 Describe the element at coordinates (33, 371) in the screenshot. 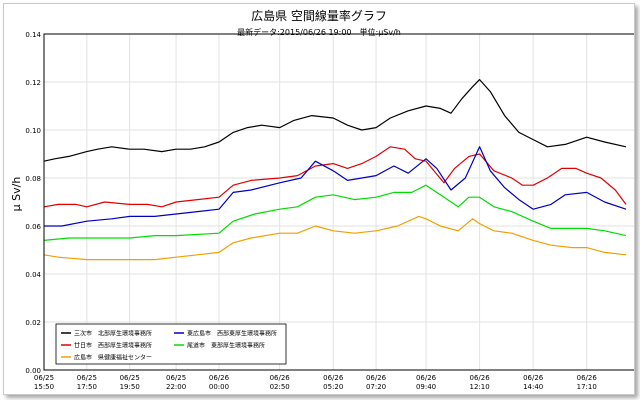

I see `y-tick-label: 0.00` at that location.